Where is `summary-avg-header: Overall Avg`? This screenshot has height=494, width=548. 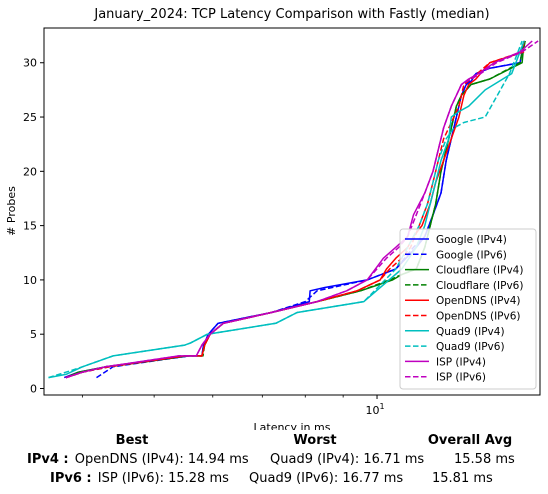 summary-avg-header: Overall Avg is located at coordinates (470, 440).